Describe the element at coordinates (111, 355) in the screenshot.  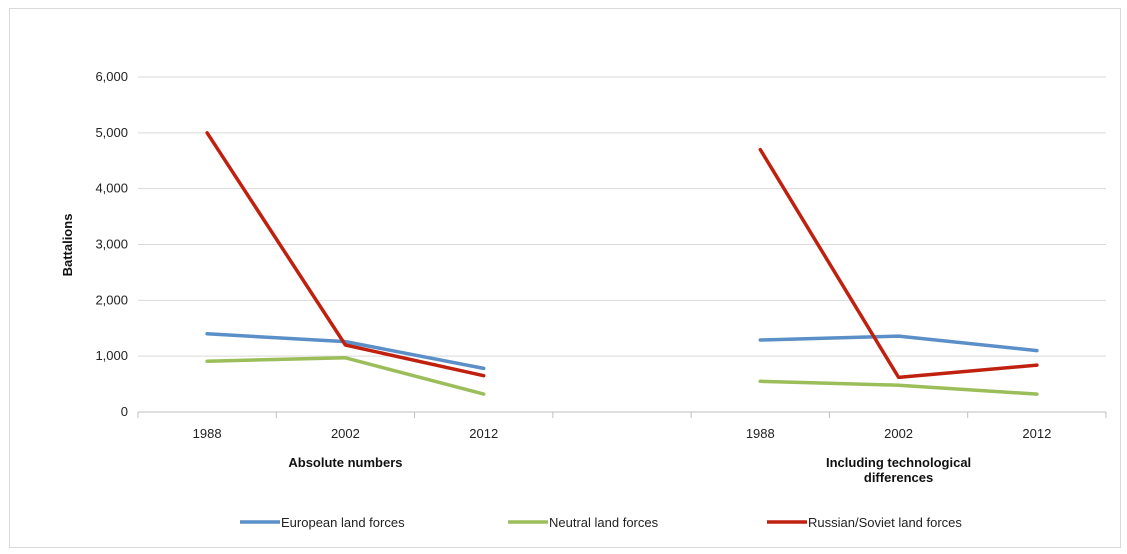
I see `y-tick-label: 1,000` at that location.